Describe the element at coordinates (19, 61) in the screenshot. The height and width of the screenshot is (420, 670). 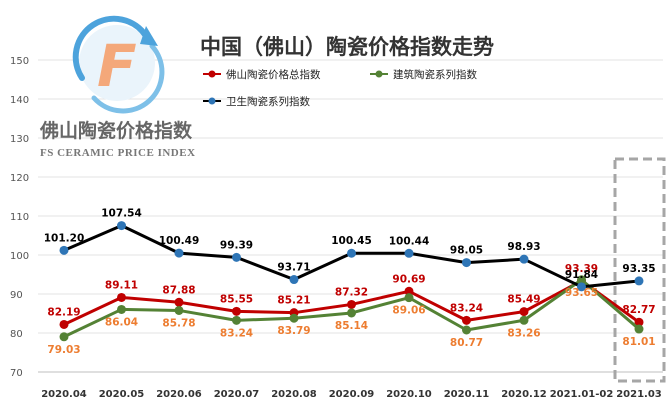
I see `y-tick-label: 150` at that location.